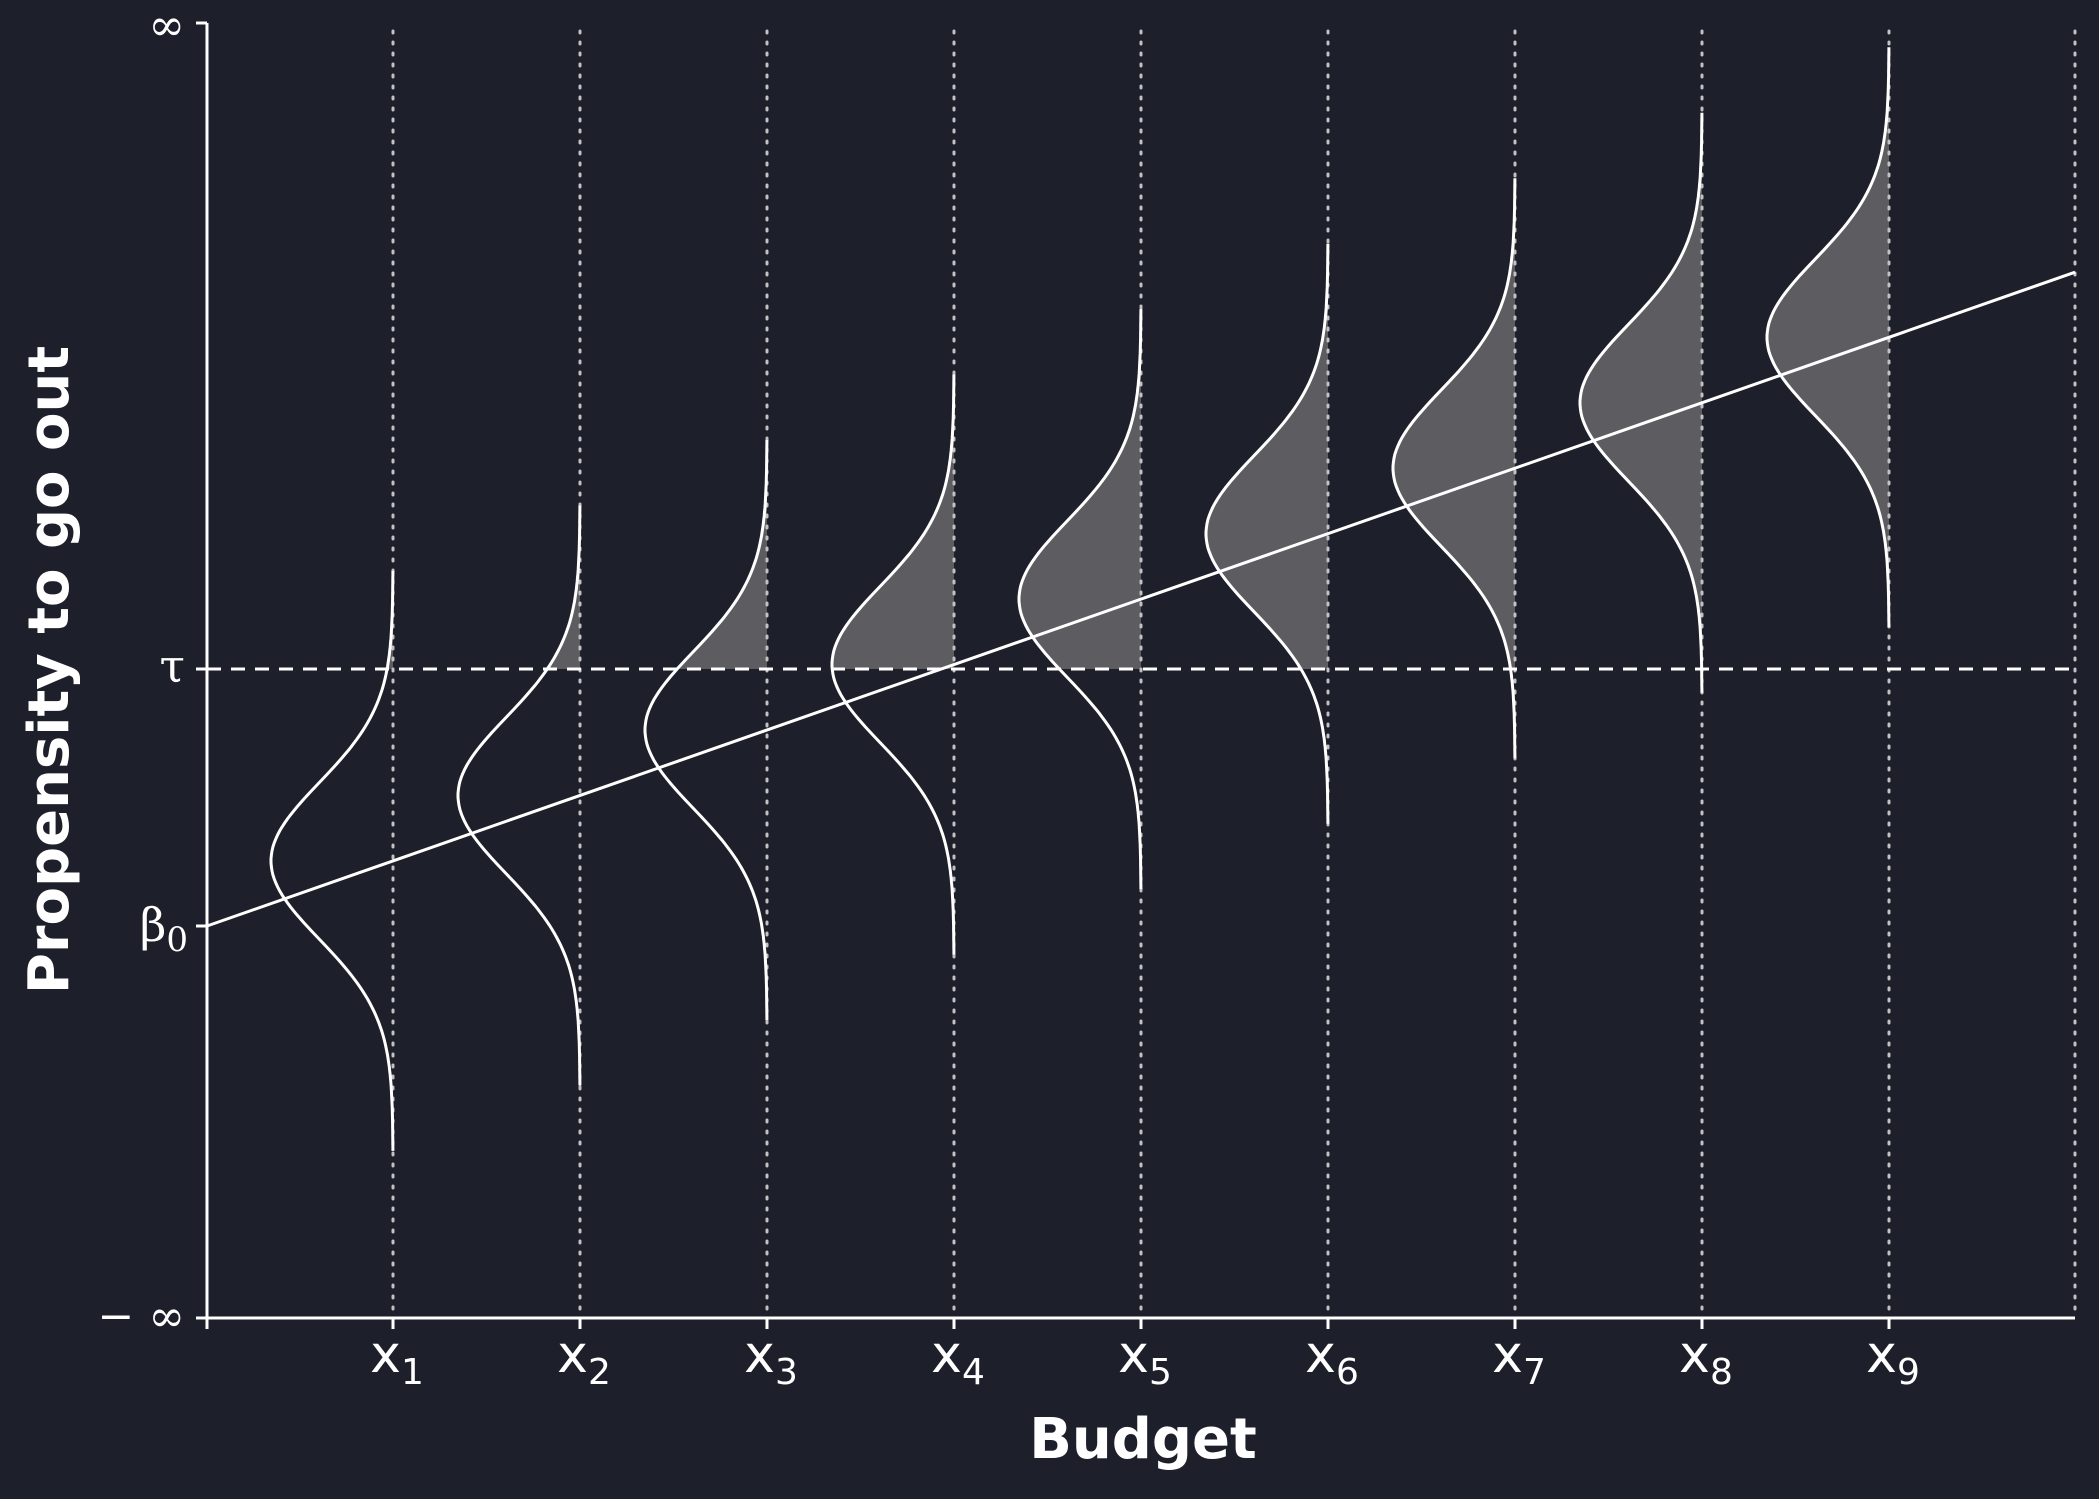 The image size is (2099, 1499). I want to click on x-tick-label-5: x5, so click(1145, 1359).